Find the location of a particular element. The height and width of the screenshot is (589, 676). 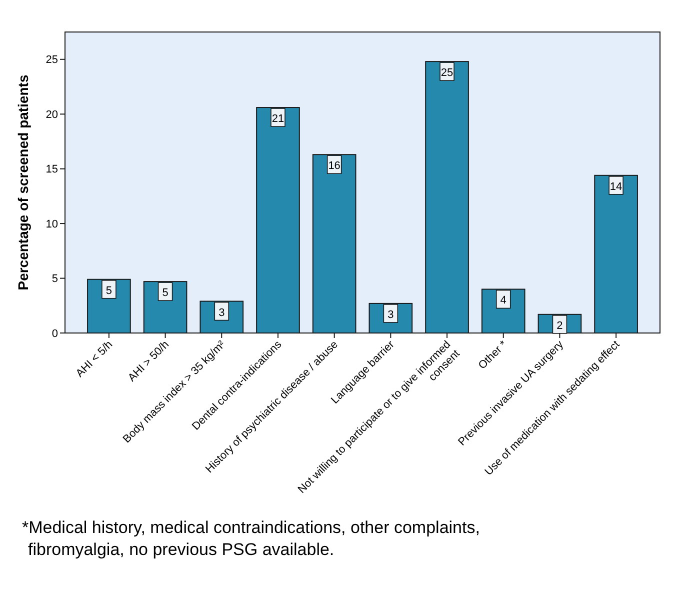

y-tick-label: 10 is located at coordinates (52, 224).